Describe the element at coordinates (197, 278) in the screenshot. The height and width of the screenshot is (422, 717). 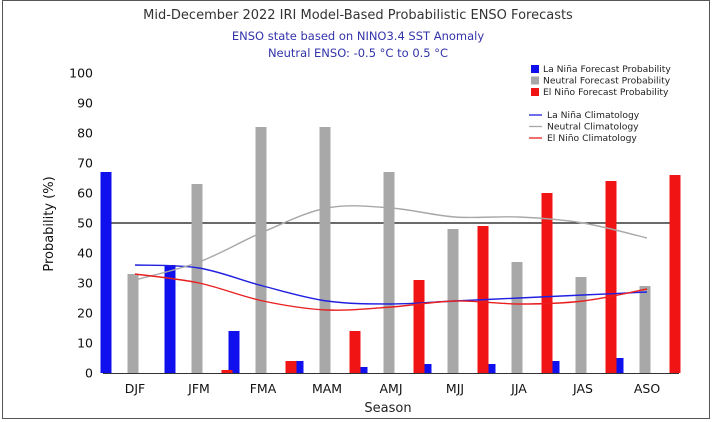
I see `bar-1-JFM` at that location.